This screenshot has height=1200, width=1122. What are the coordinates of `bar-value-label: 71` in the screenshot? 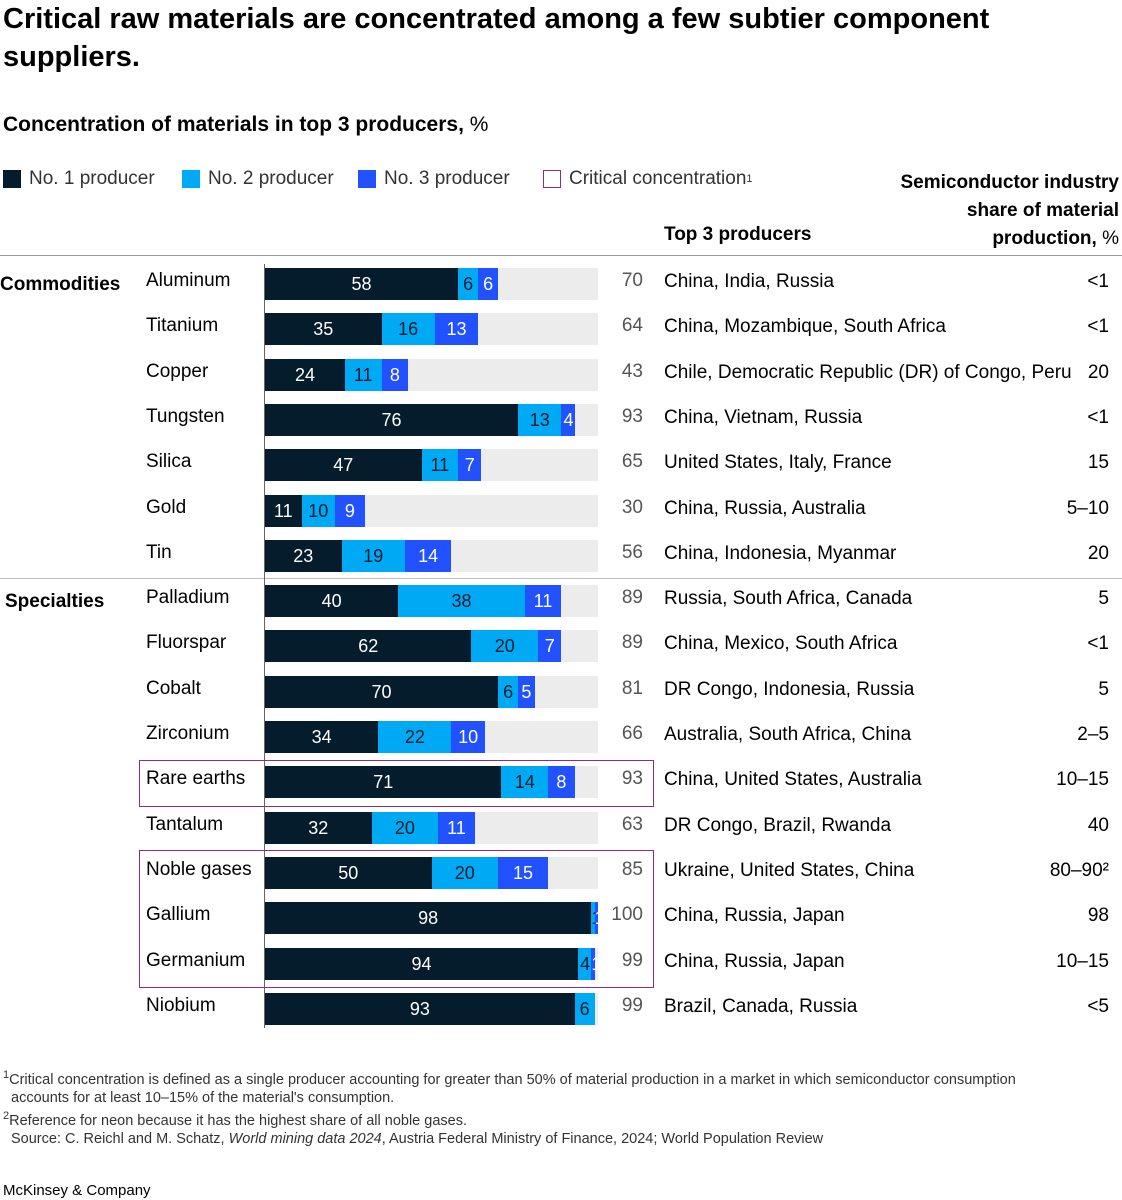 It's located at (383, 782).